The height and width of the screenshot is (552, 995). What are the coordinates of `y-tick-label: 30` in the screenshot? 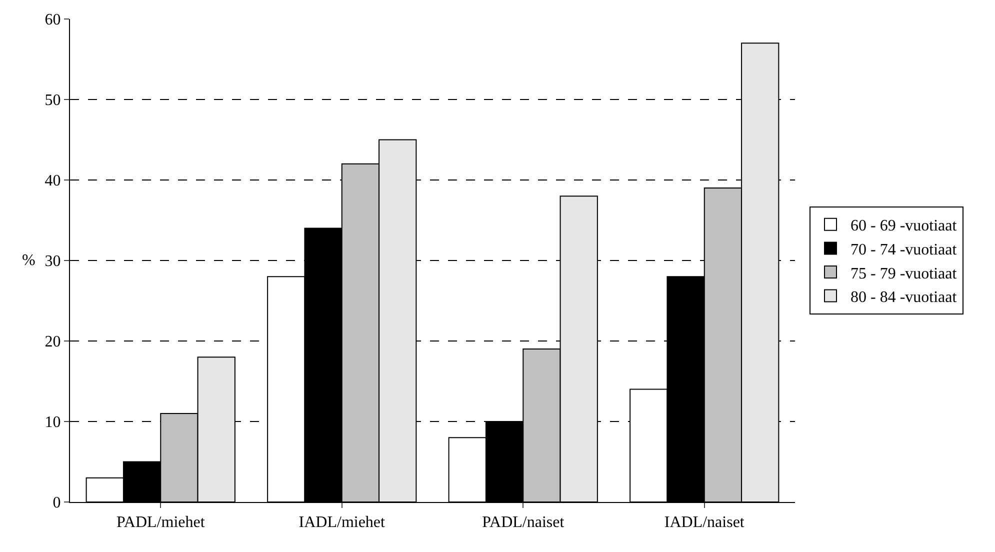 It's located at (52, 261).